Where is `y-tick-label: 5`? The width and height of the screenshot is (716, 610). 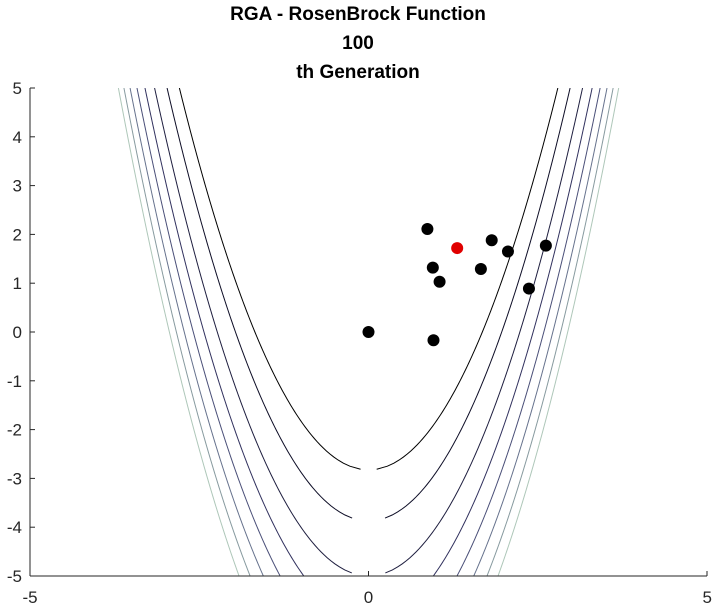
y-tick-label: 5 is located at coordinates (17, 88).